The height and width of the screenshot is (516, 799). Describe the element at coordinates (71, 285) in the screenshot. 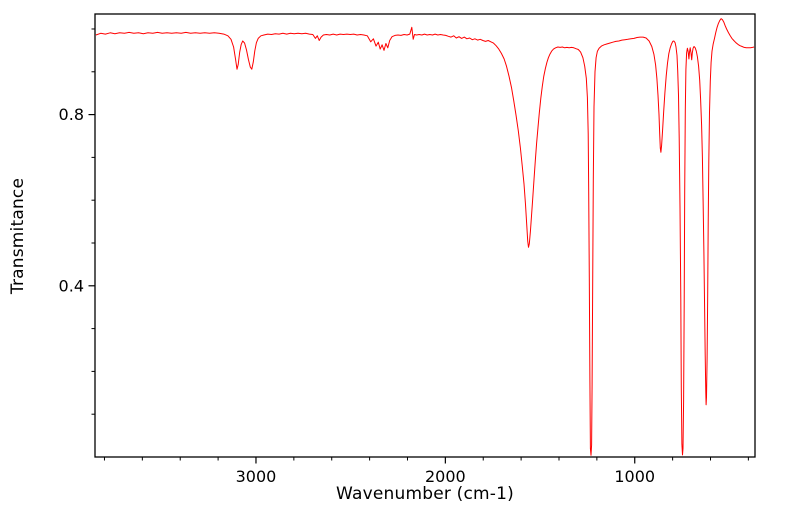

I see `y-tick-label: 0.4` at that location.